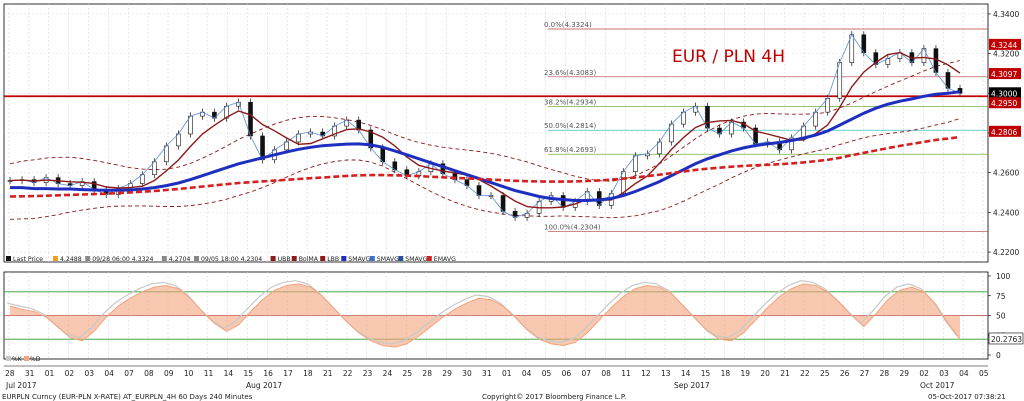  What do you see at coordinates (904, 373) in the screenshot?
I see `x-tick-label: 29` at bounding box center [904, 373].